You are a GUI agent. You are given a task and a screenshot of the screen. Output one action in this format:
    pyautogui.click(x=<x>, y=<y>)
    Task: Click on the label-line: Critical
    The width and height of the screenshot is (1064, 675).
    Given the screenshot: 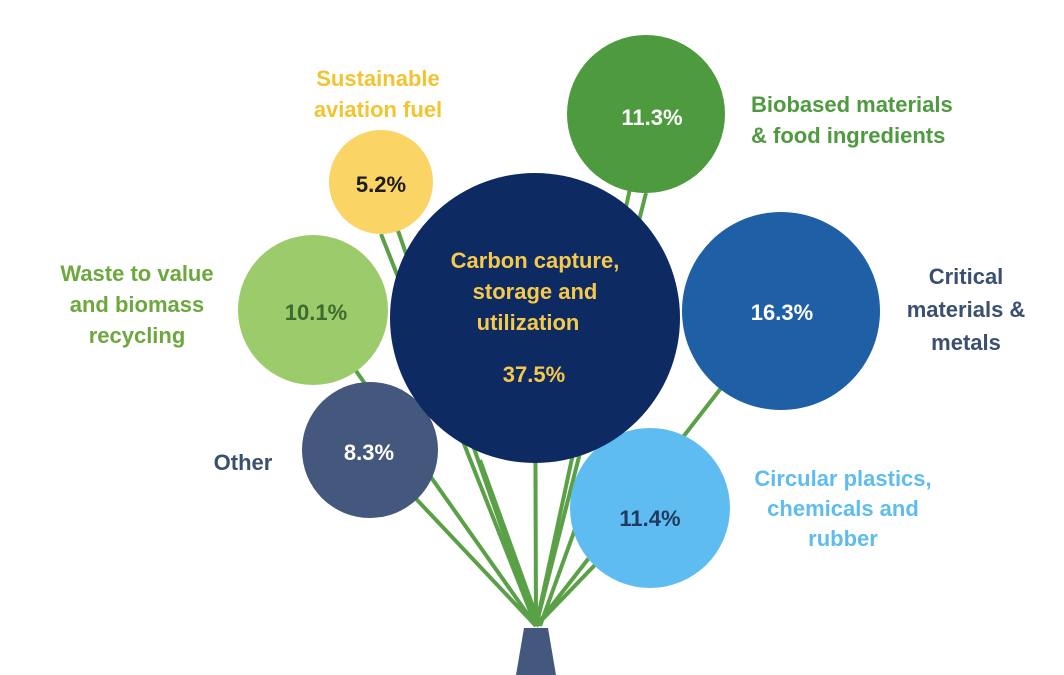 What is the action you would take?
    pyautogui.click(x=966, y=276)
    